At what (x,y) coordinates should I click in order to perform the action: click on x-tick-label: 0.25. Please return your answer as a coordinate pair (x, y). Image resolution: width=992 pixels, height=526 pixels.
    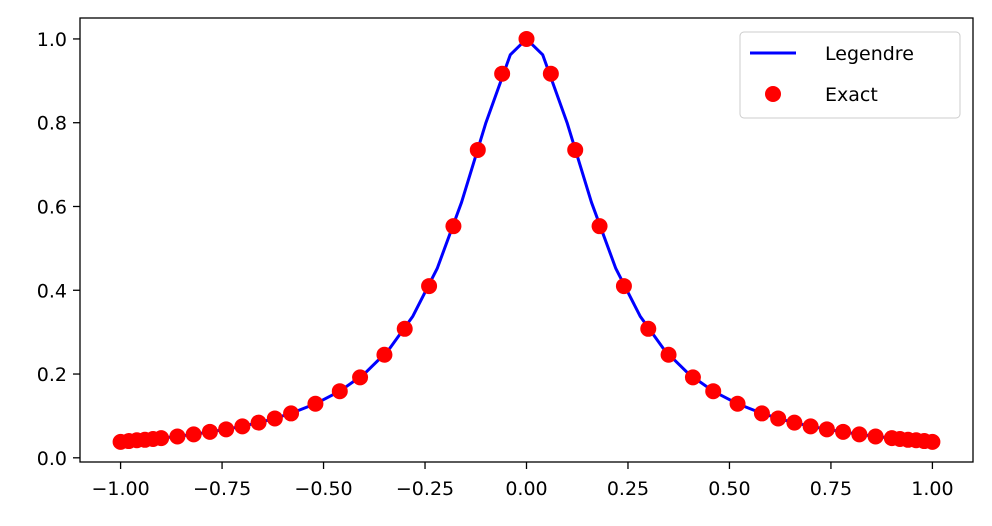
    Looking at the image, I should click on (628, 489).